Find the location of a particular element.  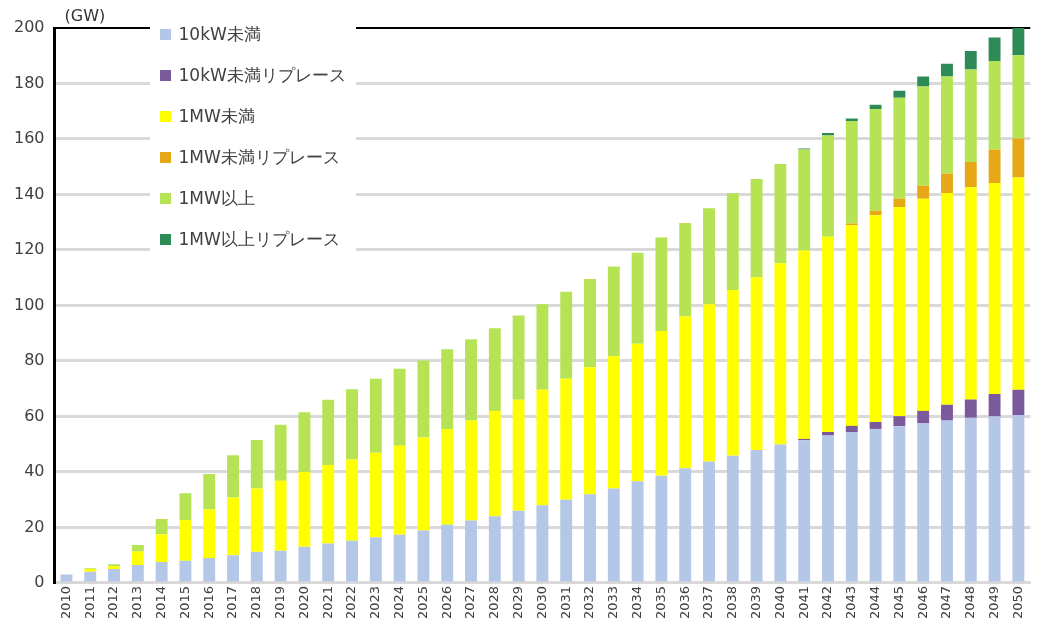

y-tick-label: 180 is located at coordinates (29, 82).